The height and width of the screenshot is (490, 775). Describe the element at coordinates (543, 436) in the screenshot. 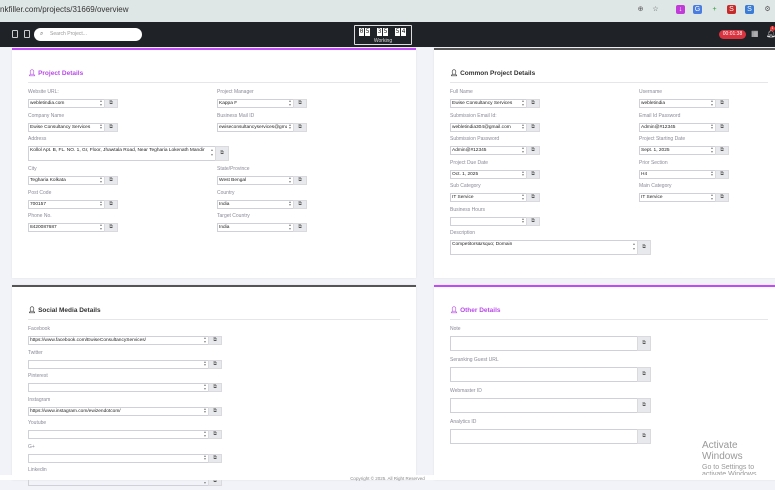

I see `analytics-id-input` at that location.